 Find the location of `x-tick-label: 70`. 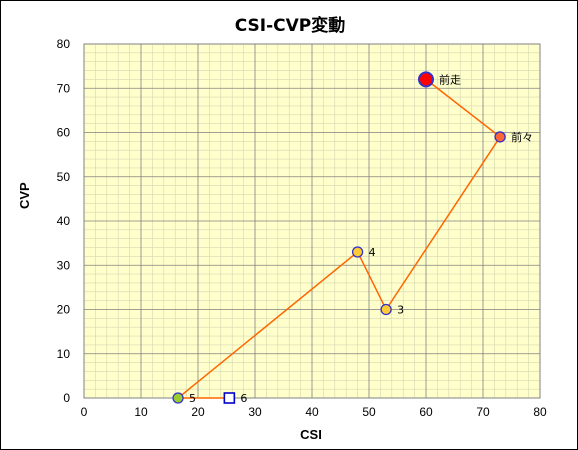

x-tick-label: 70 is located at coordinates (483, 412).